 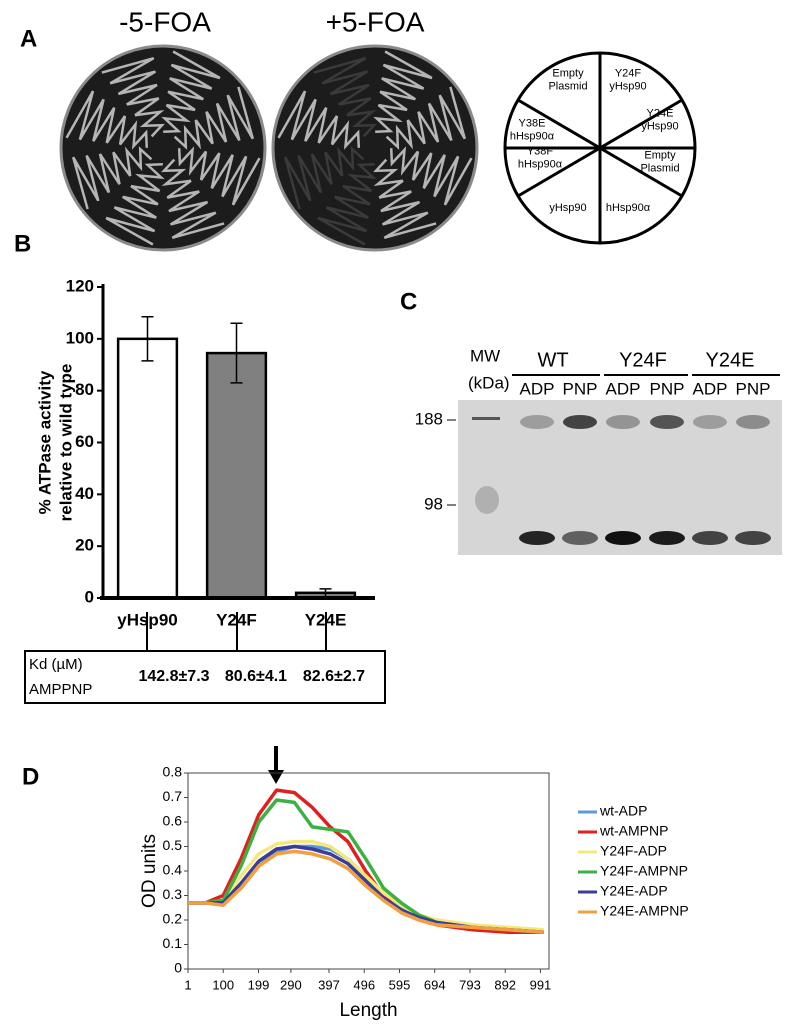 I want to click on mw-label: MW, so click(x=485, y=355).